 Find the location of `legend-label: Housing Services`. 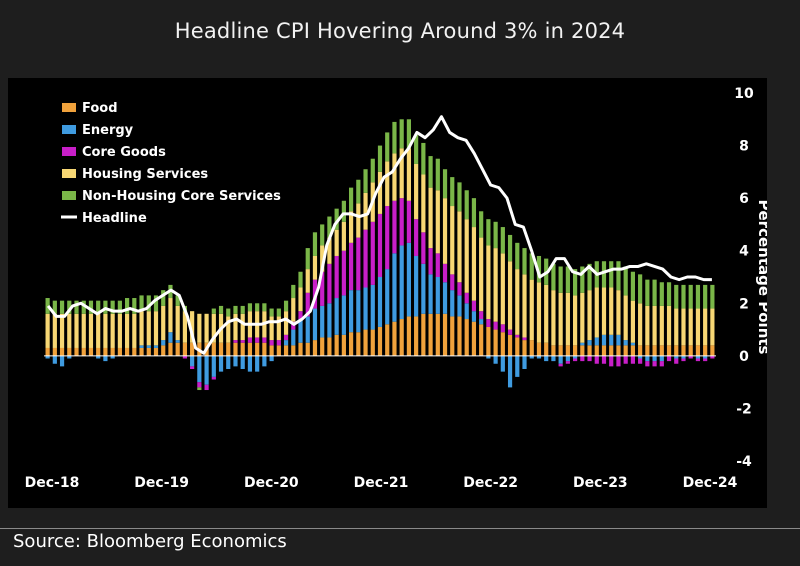

legend-label: Housing Services is located at coordinates (145, 174).